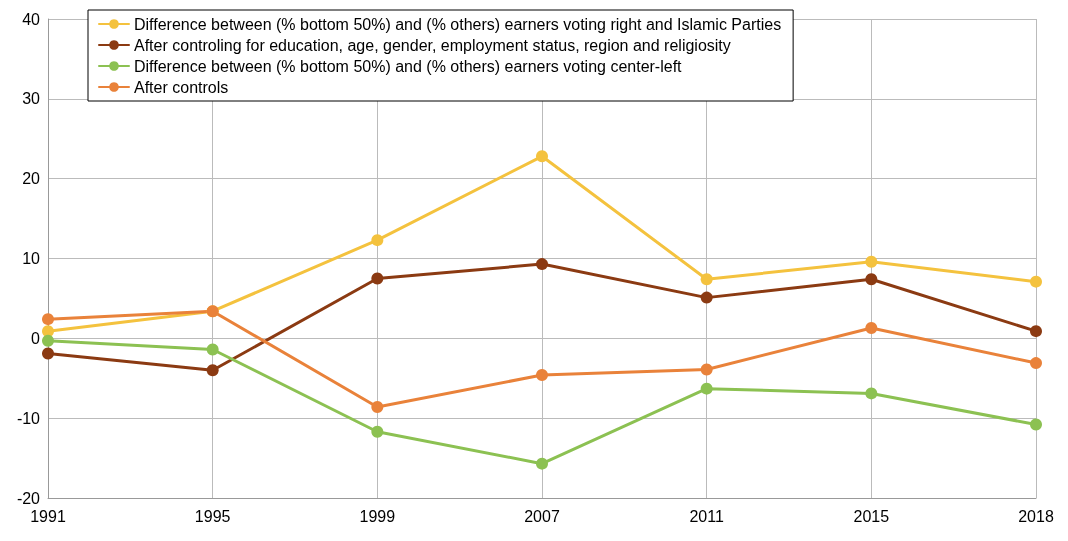 The width and height of the screenshot is (1068, 541). Describe the element at coordinates (48, 516) in the screenshot. I see `x-tick-label: 1991` at that location.